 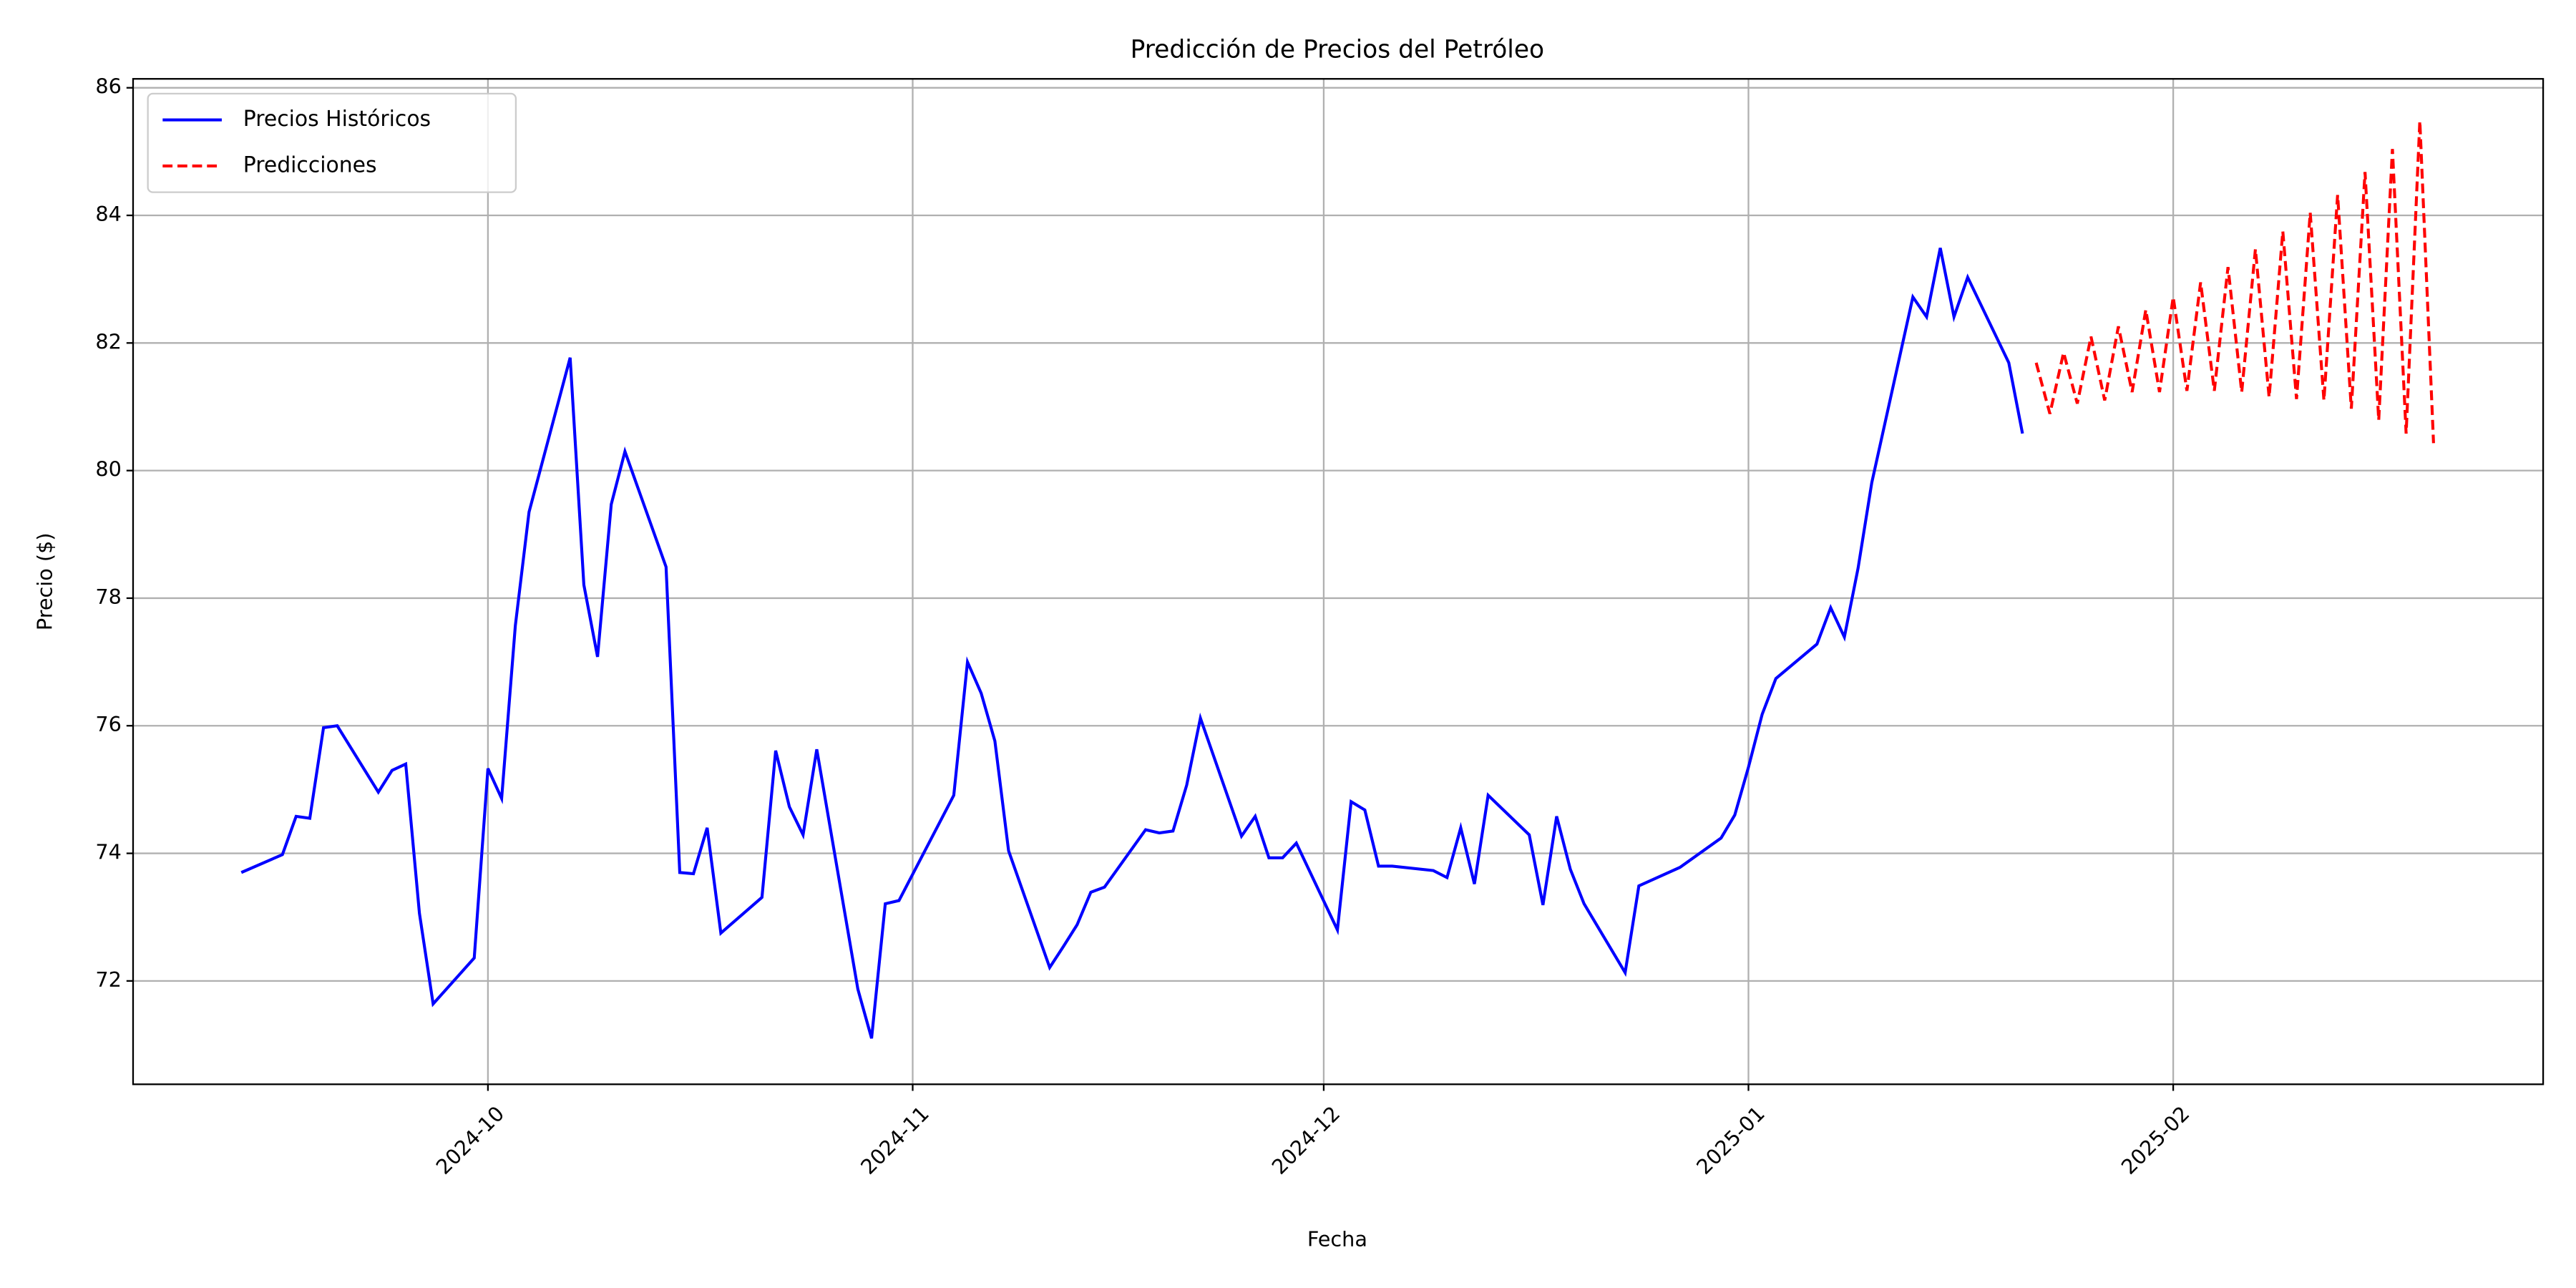 I want to click on y-tick-label: 72, so click(x=108, y=979).